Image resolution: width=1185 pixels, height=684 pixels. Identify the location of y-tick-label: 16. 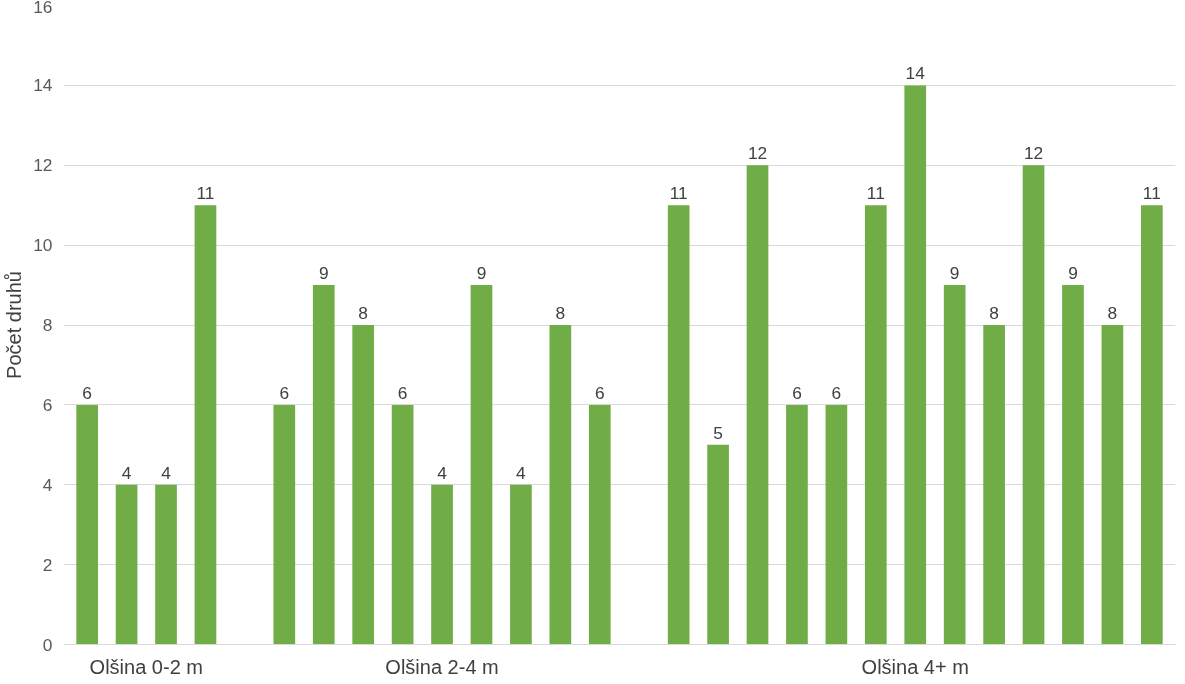
(43, 8).